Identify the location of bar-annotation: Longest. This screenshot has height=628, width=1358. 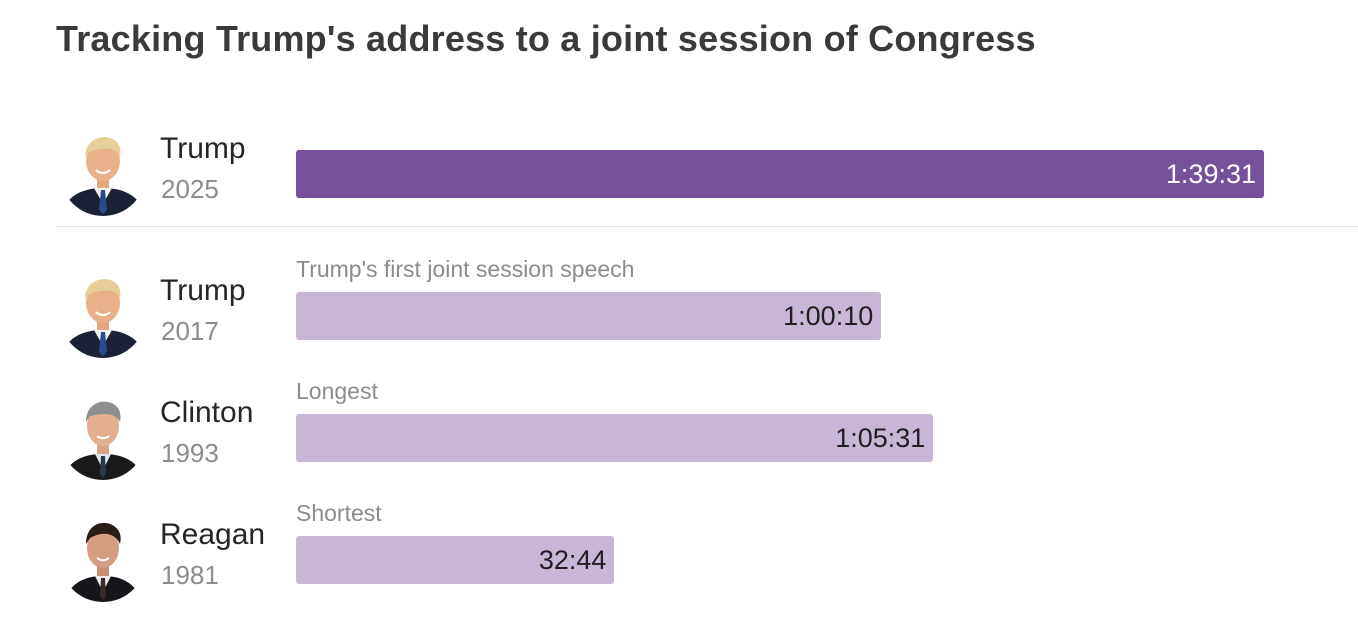
(337, 391).